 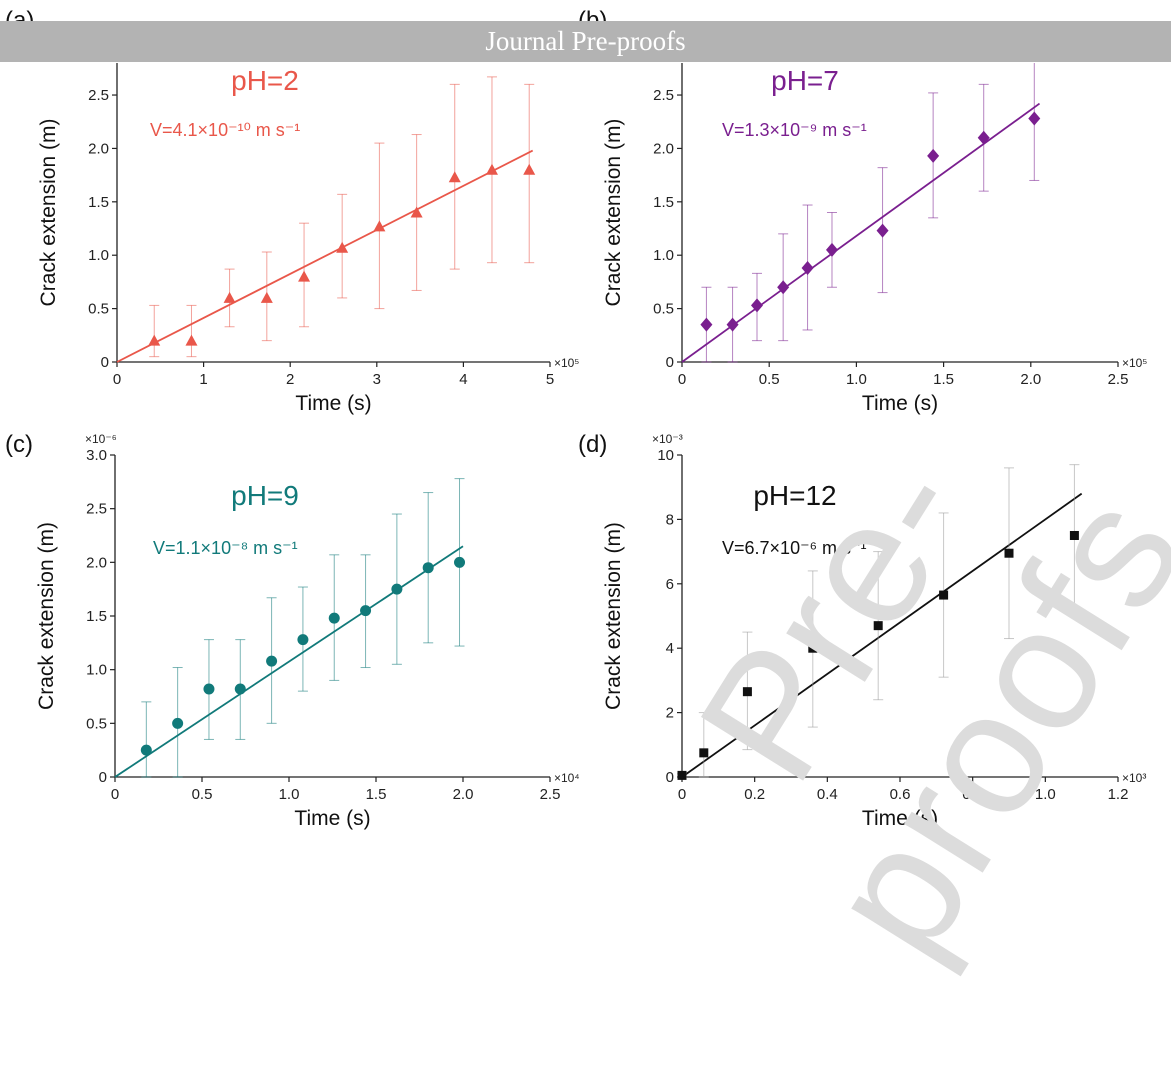 I want to click on annotation-ph: pH=12, so click(x=794, y=495).